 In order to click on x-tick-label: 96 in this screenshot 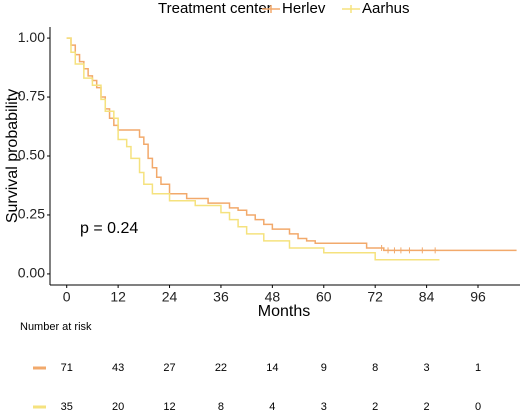, I will do `click(478, 297)`.